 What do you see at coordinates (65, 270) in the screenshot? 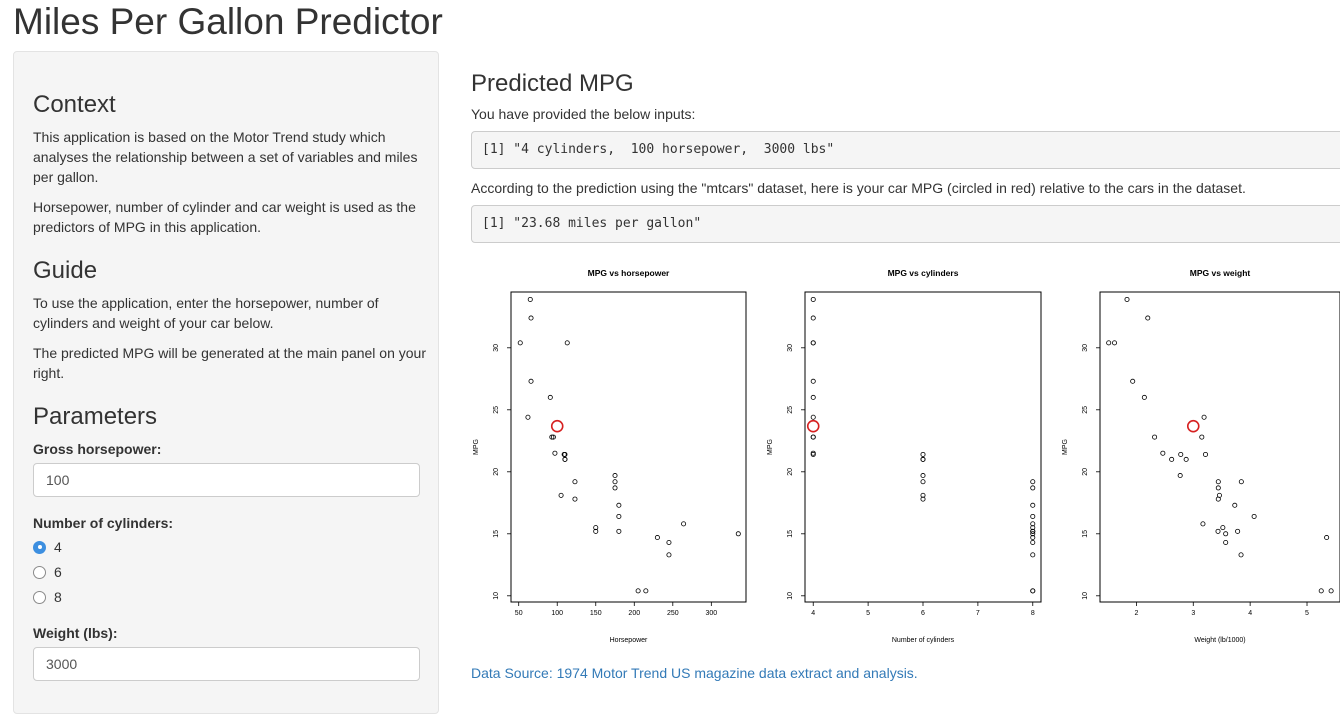
I see `guide-heading: Guide` at bounding box center [65, 270].